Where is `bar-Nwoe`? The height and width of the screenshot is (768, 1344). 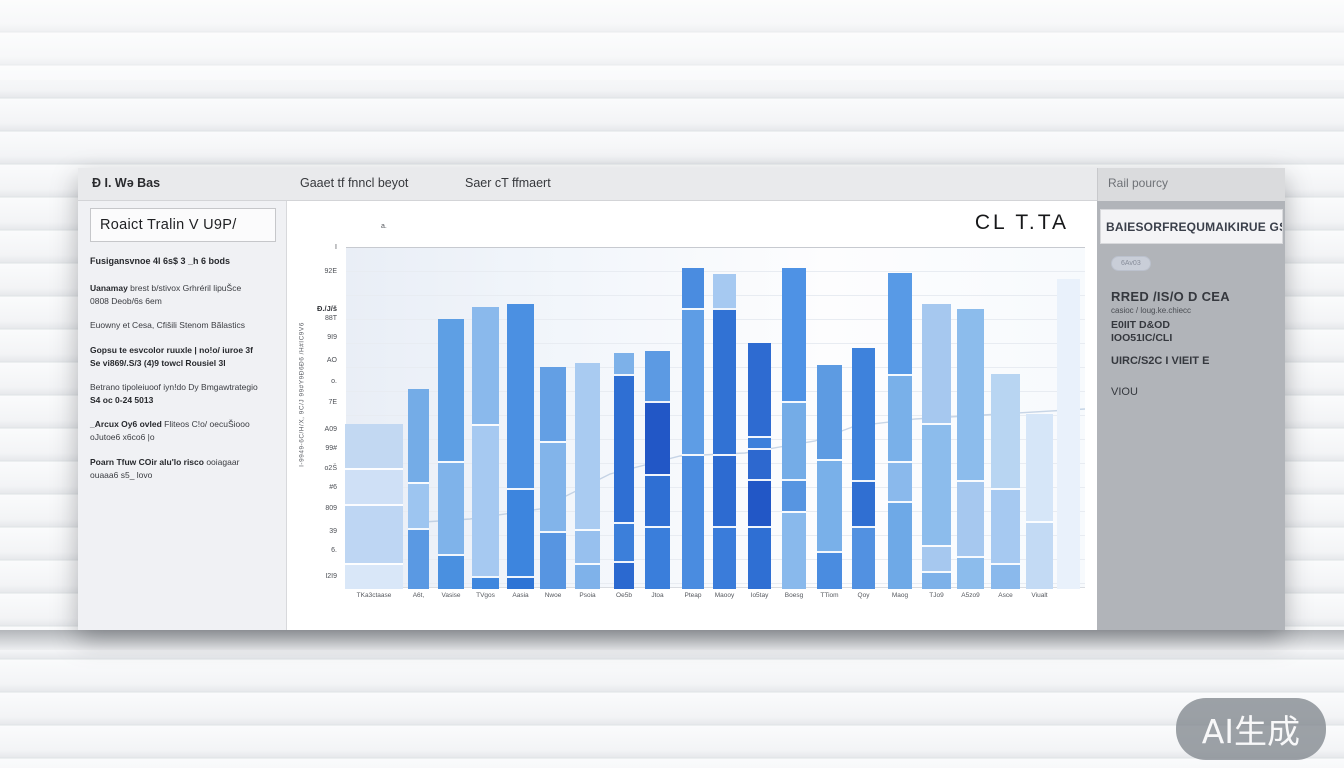
bar-Nwoe is located at coordinates (553, 478).